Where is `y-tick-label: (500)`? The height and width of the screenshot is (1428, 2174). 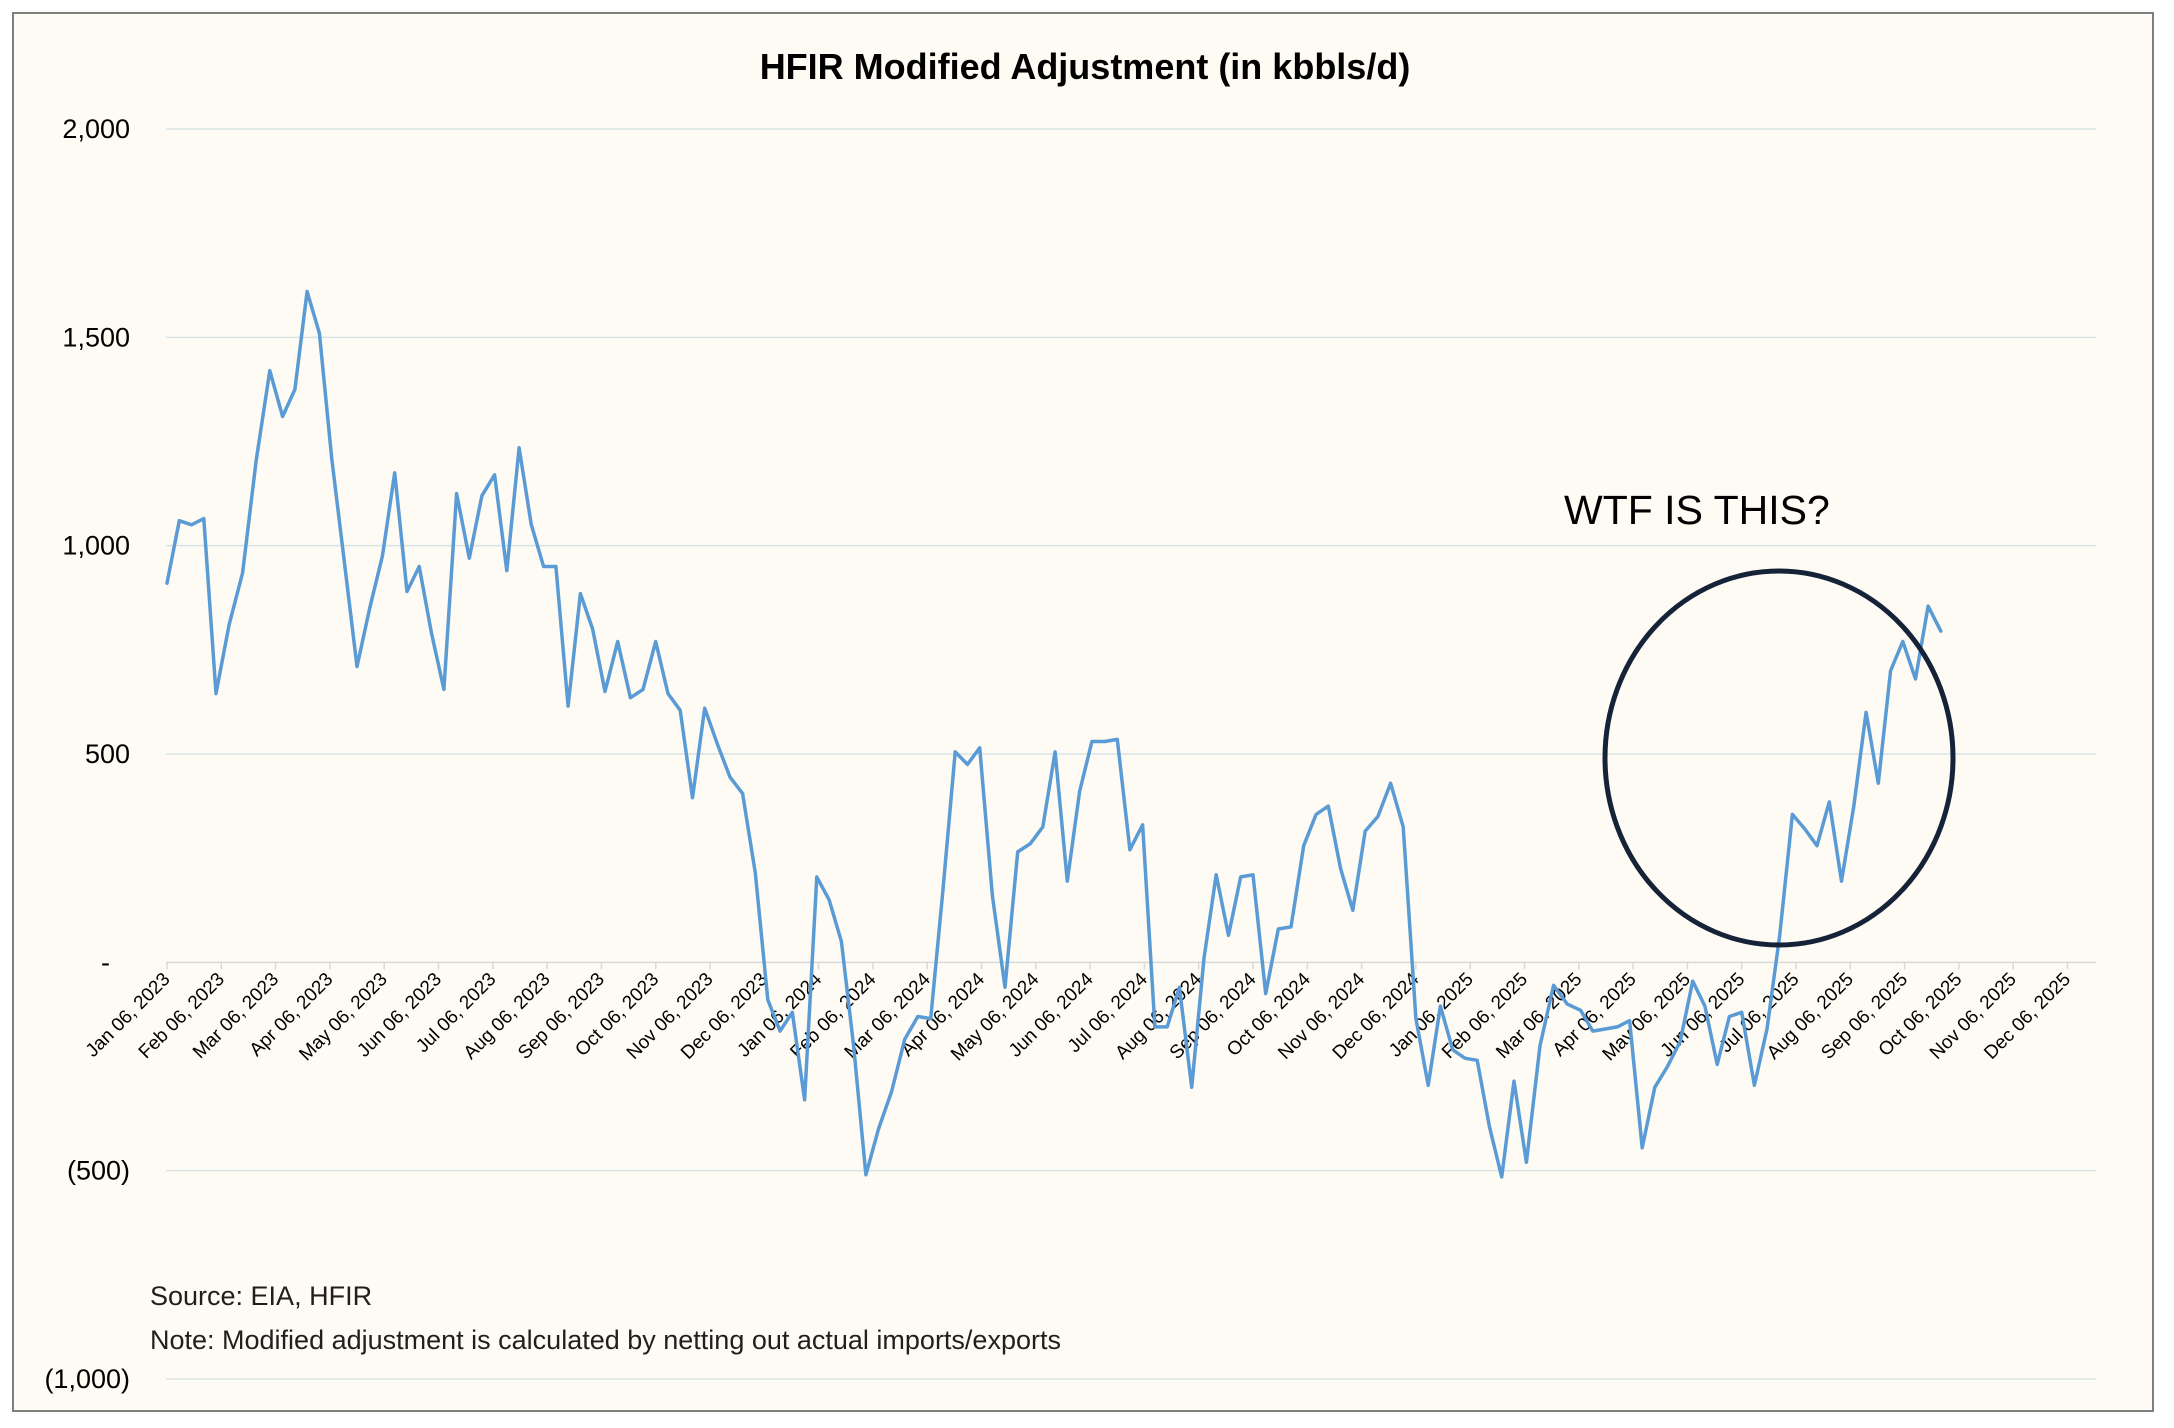
y-tick-label: (500) is located at coordinates (98, 1171).